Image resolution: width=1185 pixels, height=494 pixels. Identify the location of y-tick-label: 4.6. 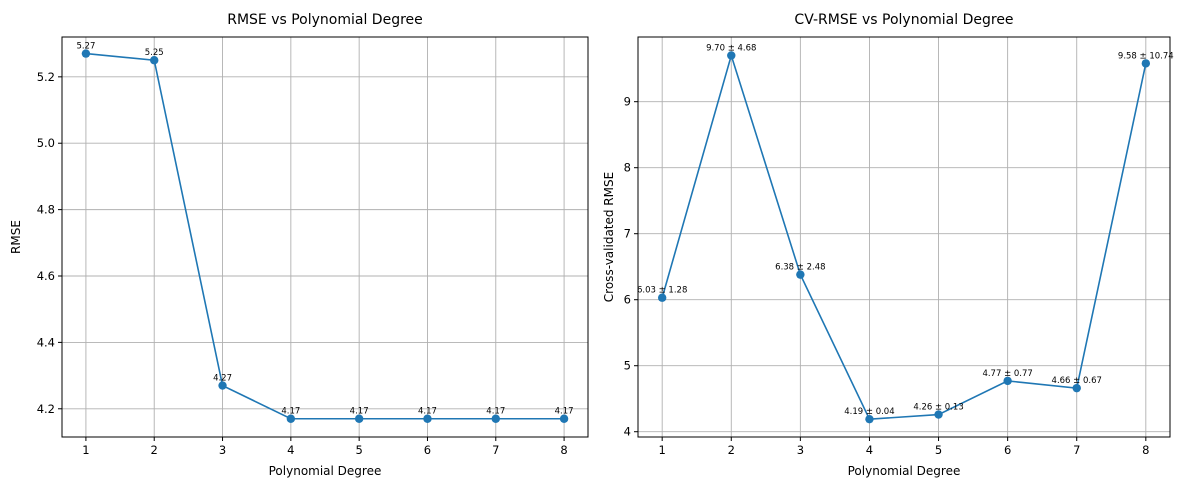
(46, 276).